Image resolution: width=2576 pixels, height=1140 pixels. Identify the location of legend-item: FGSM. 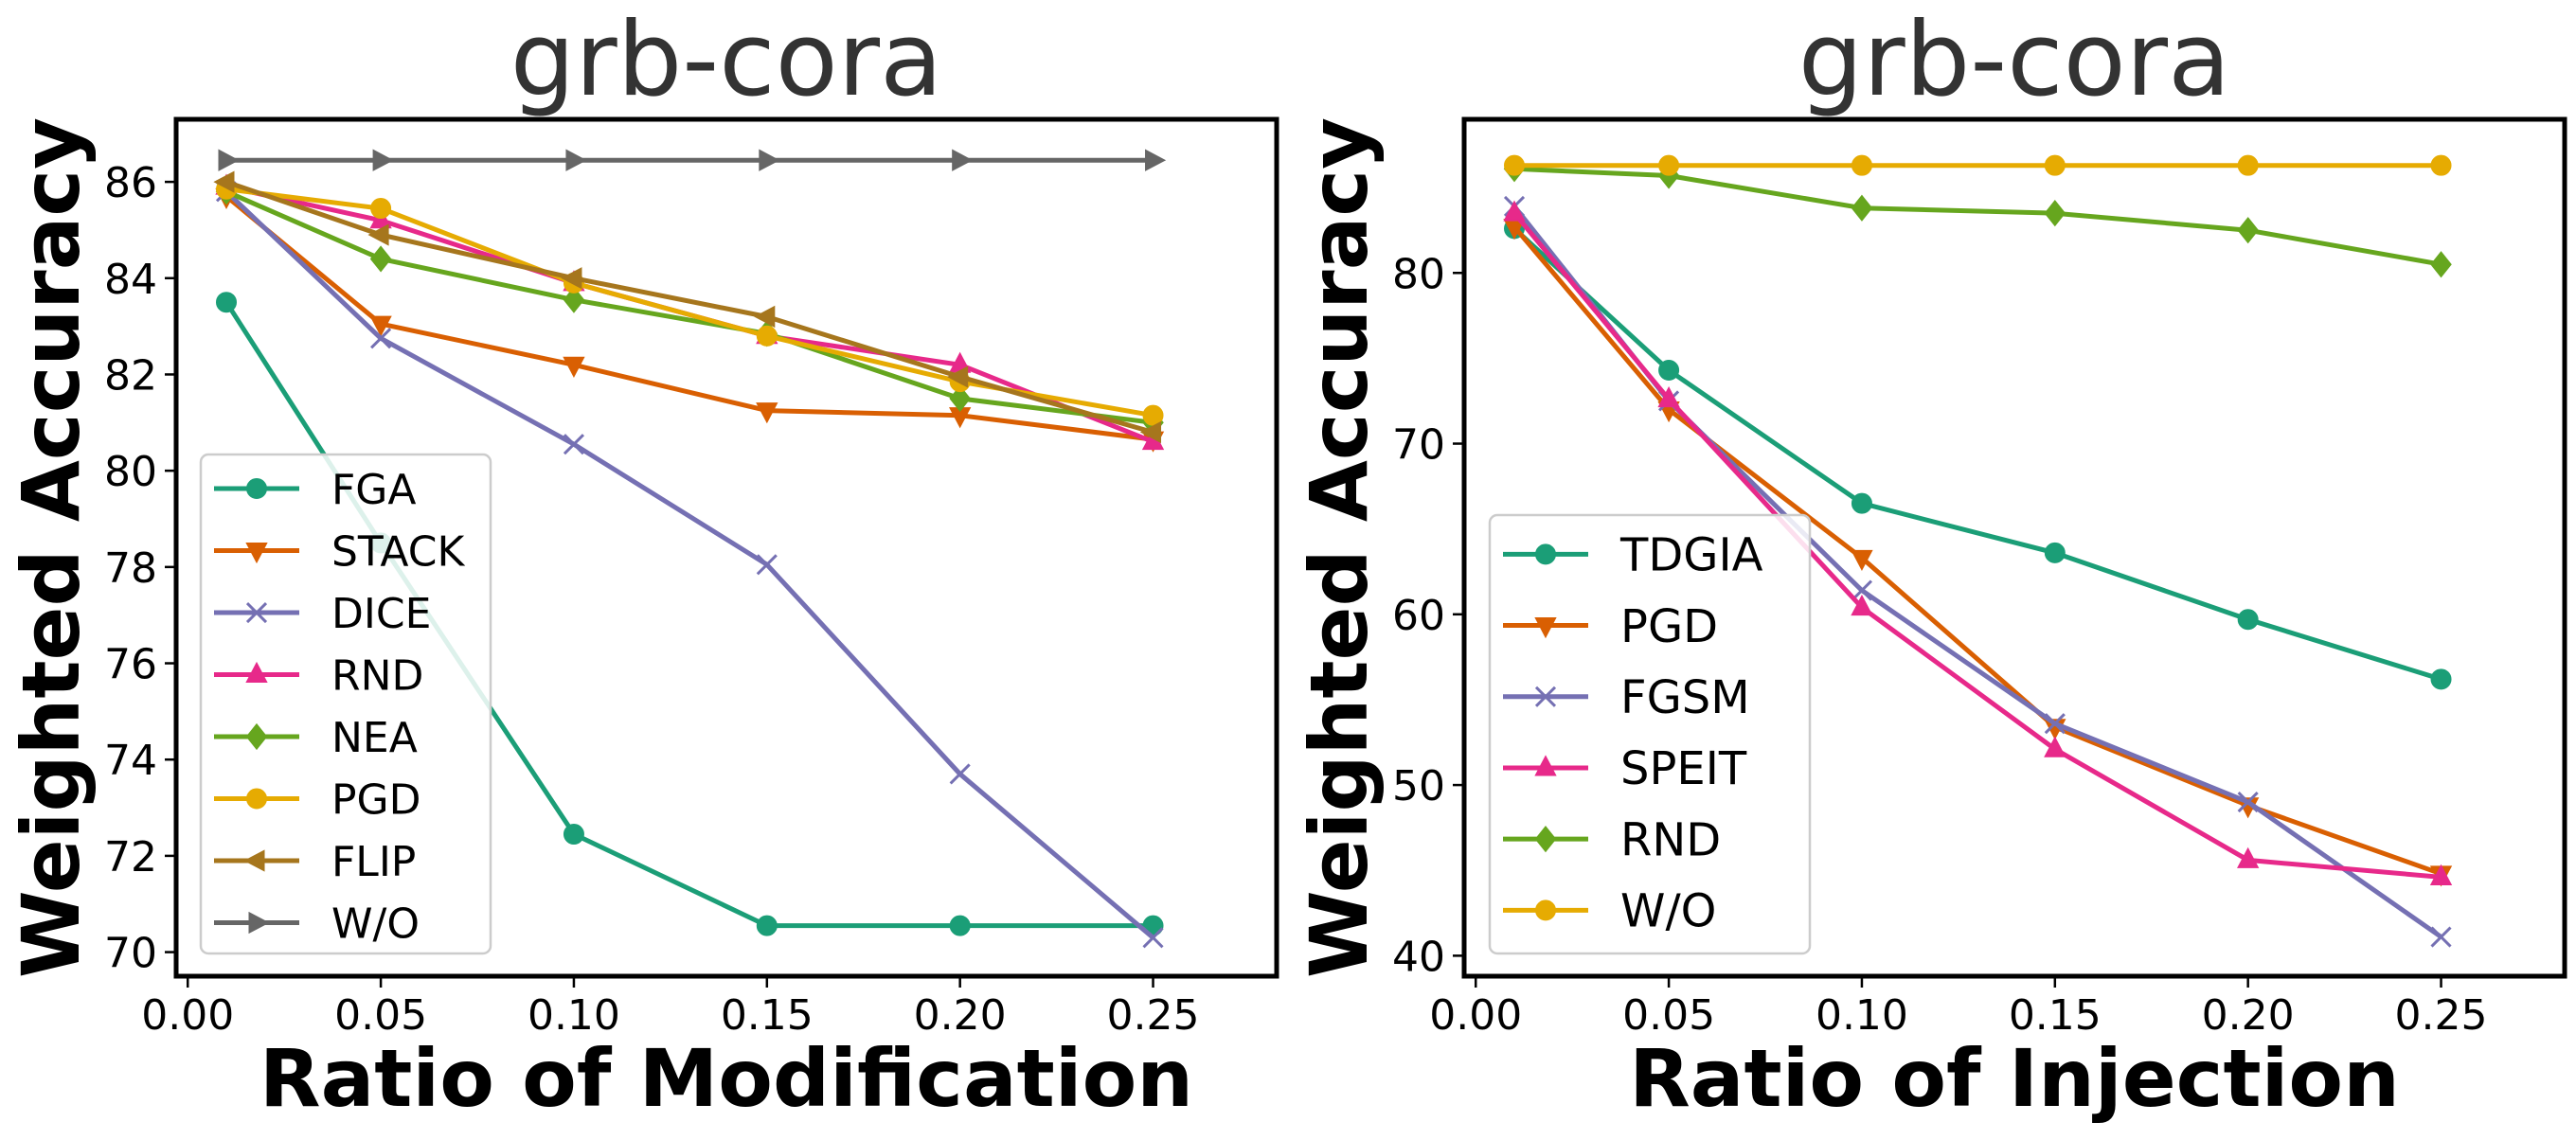
(1626, 697).